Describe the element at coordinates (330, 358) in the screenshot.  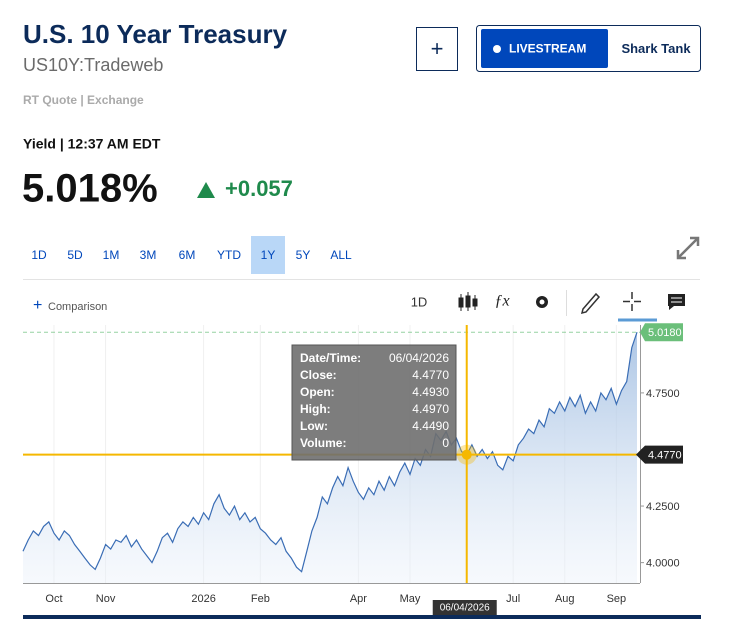
I see `tooltip-label: Date/Time:` at that location.